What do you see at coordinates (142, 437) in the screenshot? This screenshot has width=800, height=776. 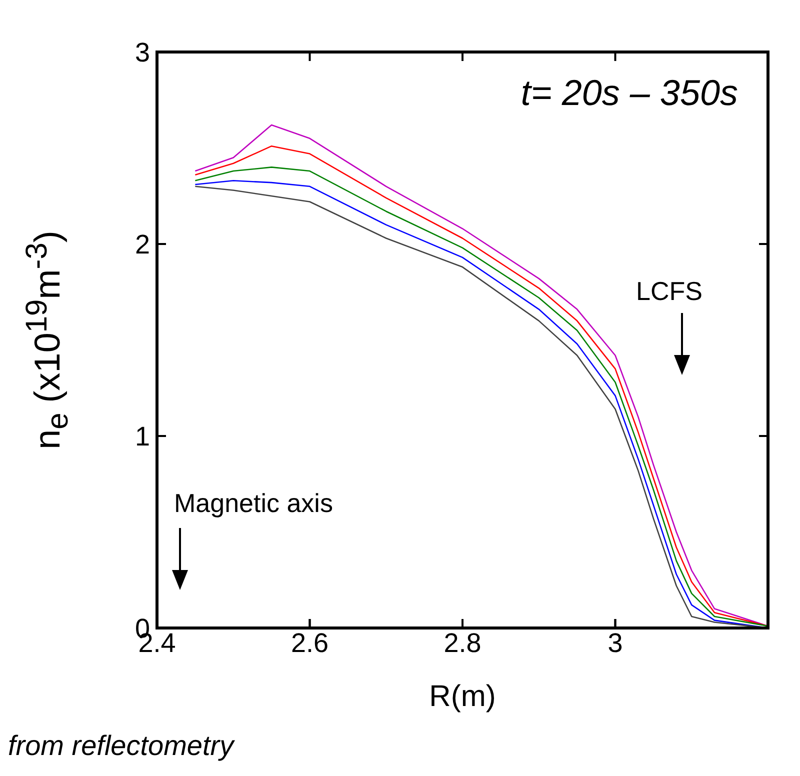 I see `y-tick-label: 1` at bounding box center [142, 437].